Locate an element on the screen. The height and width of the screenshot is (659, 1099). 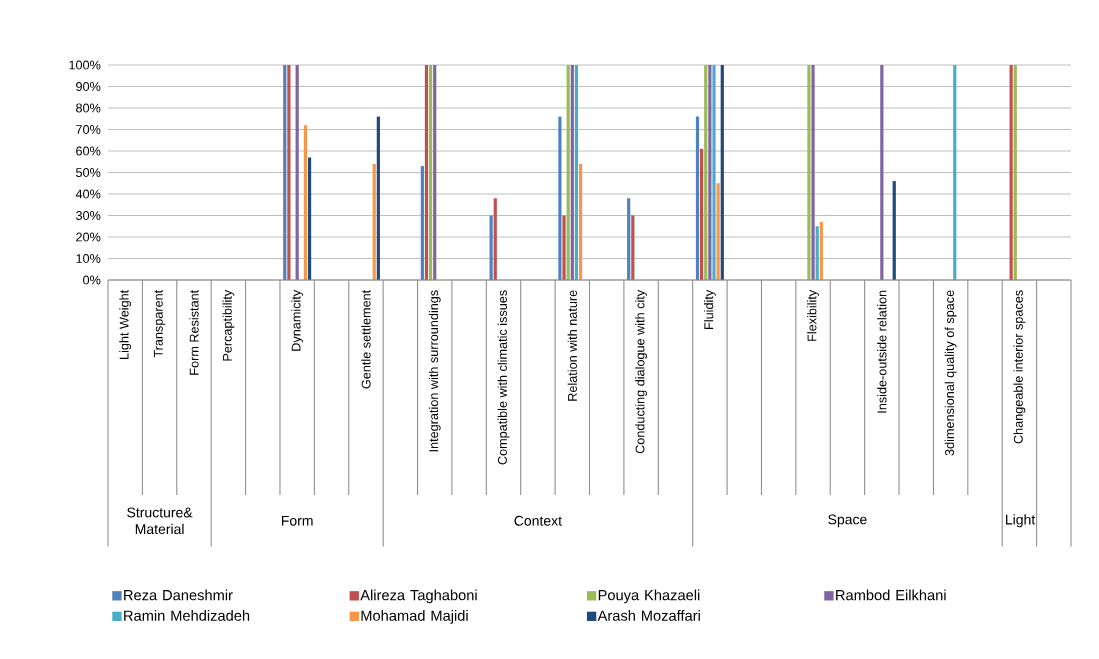
y-tick-label: 90% is located at coordinates (88, 86).